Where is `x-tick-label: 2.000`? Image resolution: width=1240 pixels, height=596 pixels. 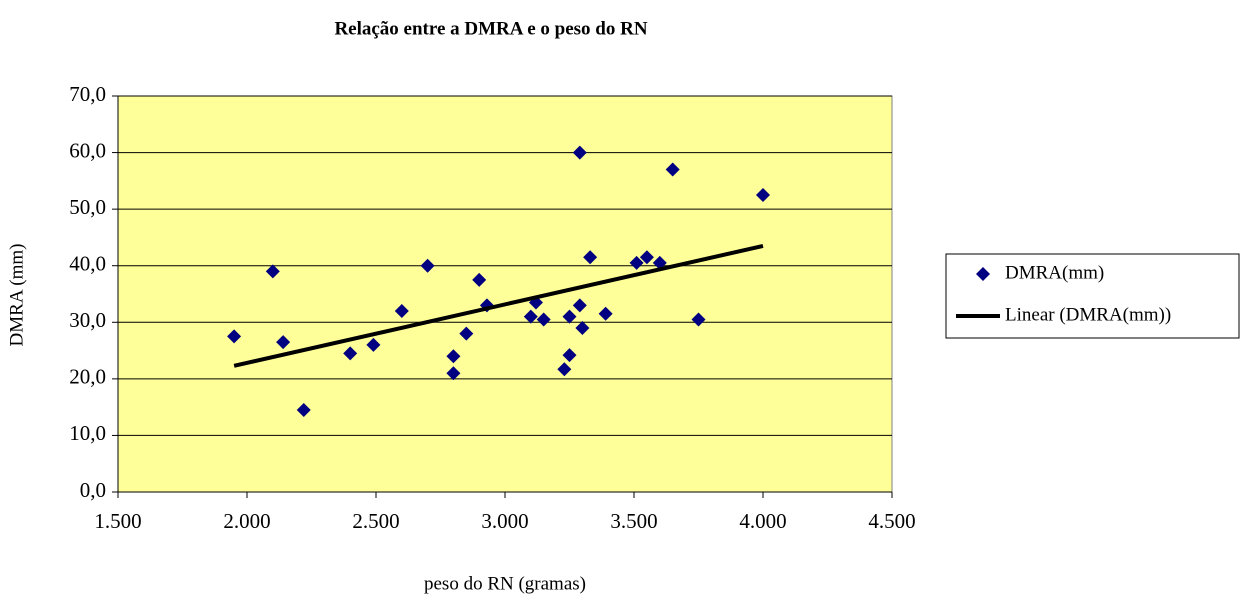 x-tick-label: 2.000 is located at coordinates (246, 521).